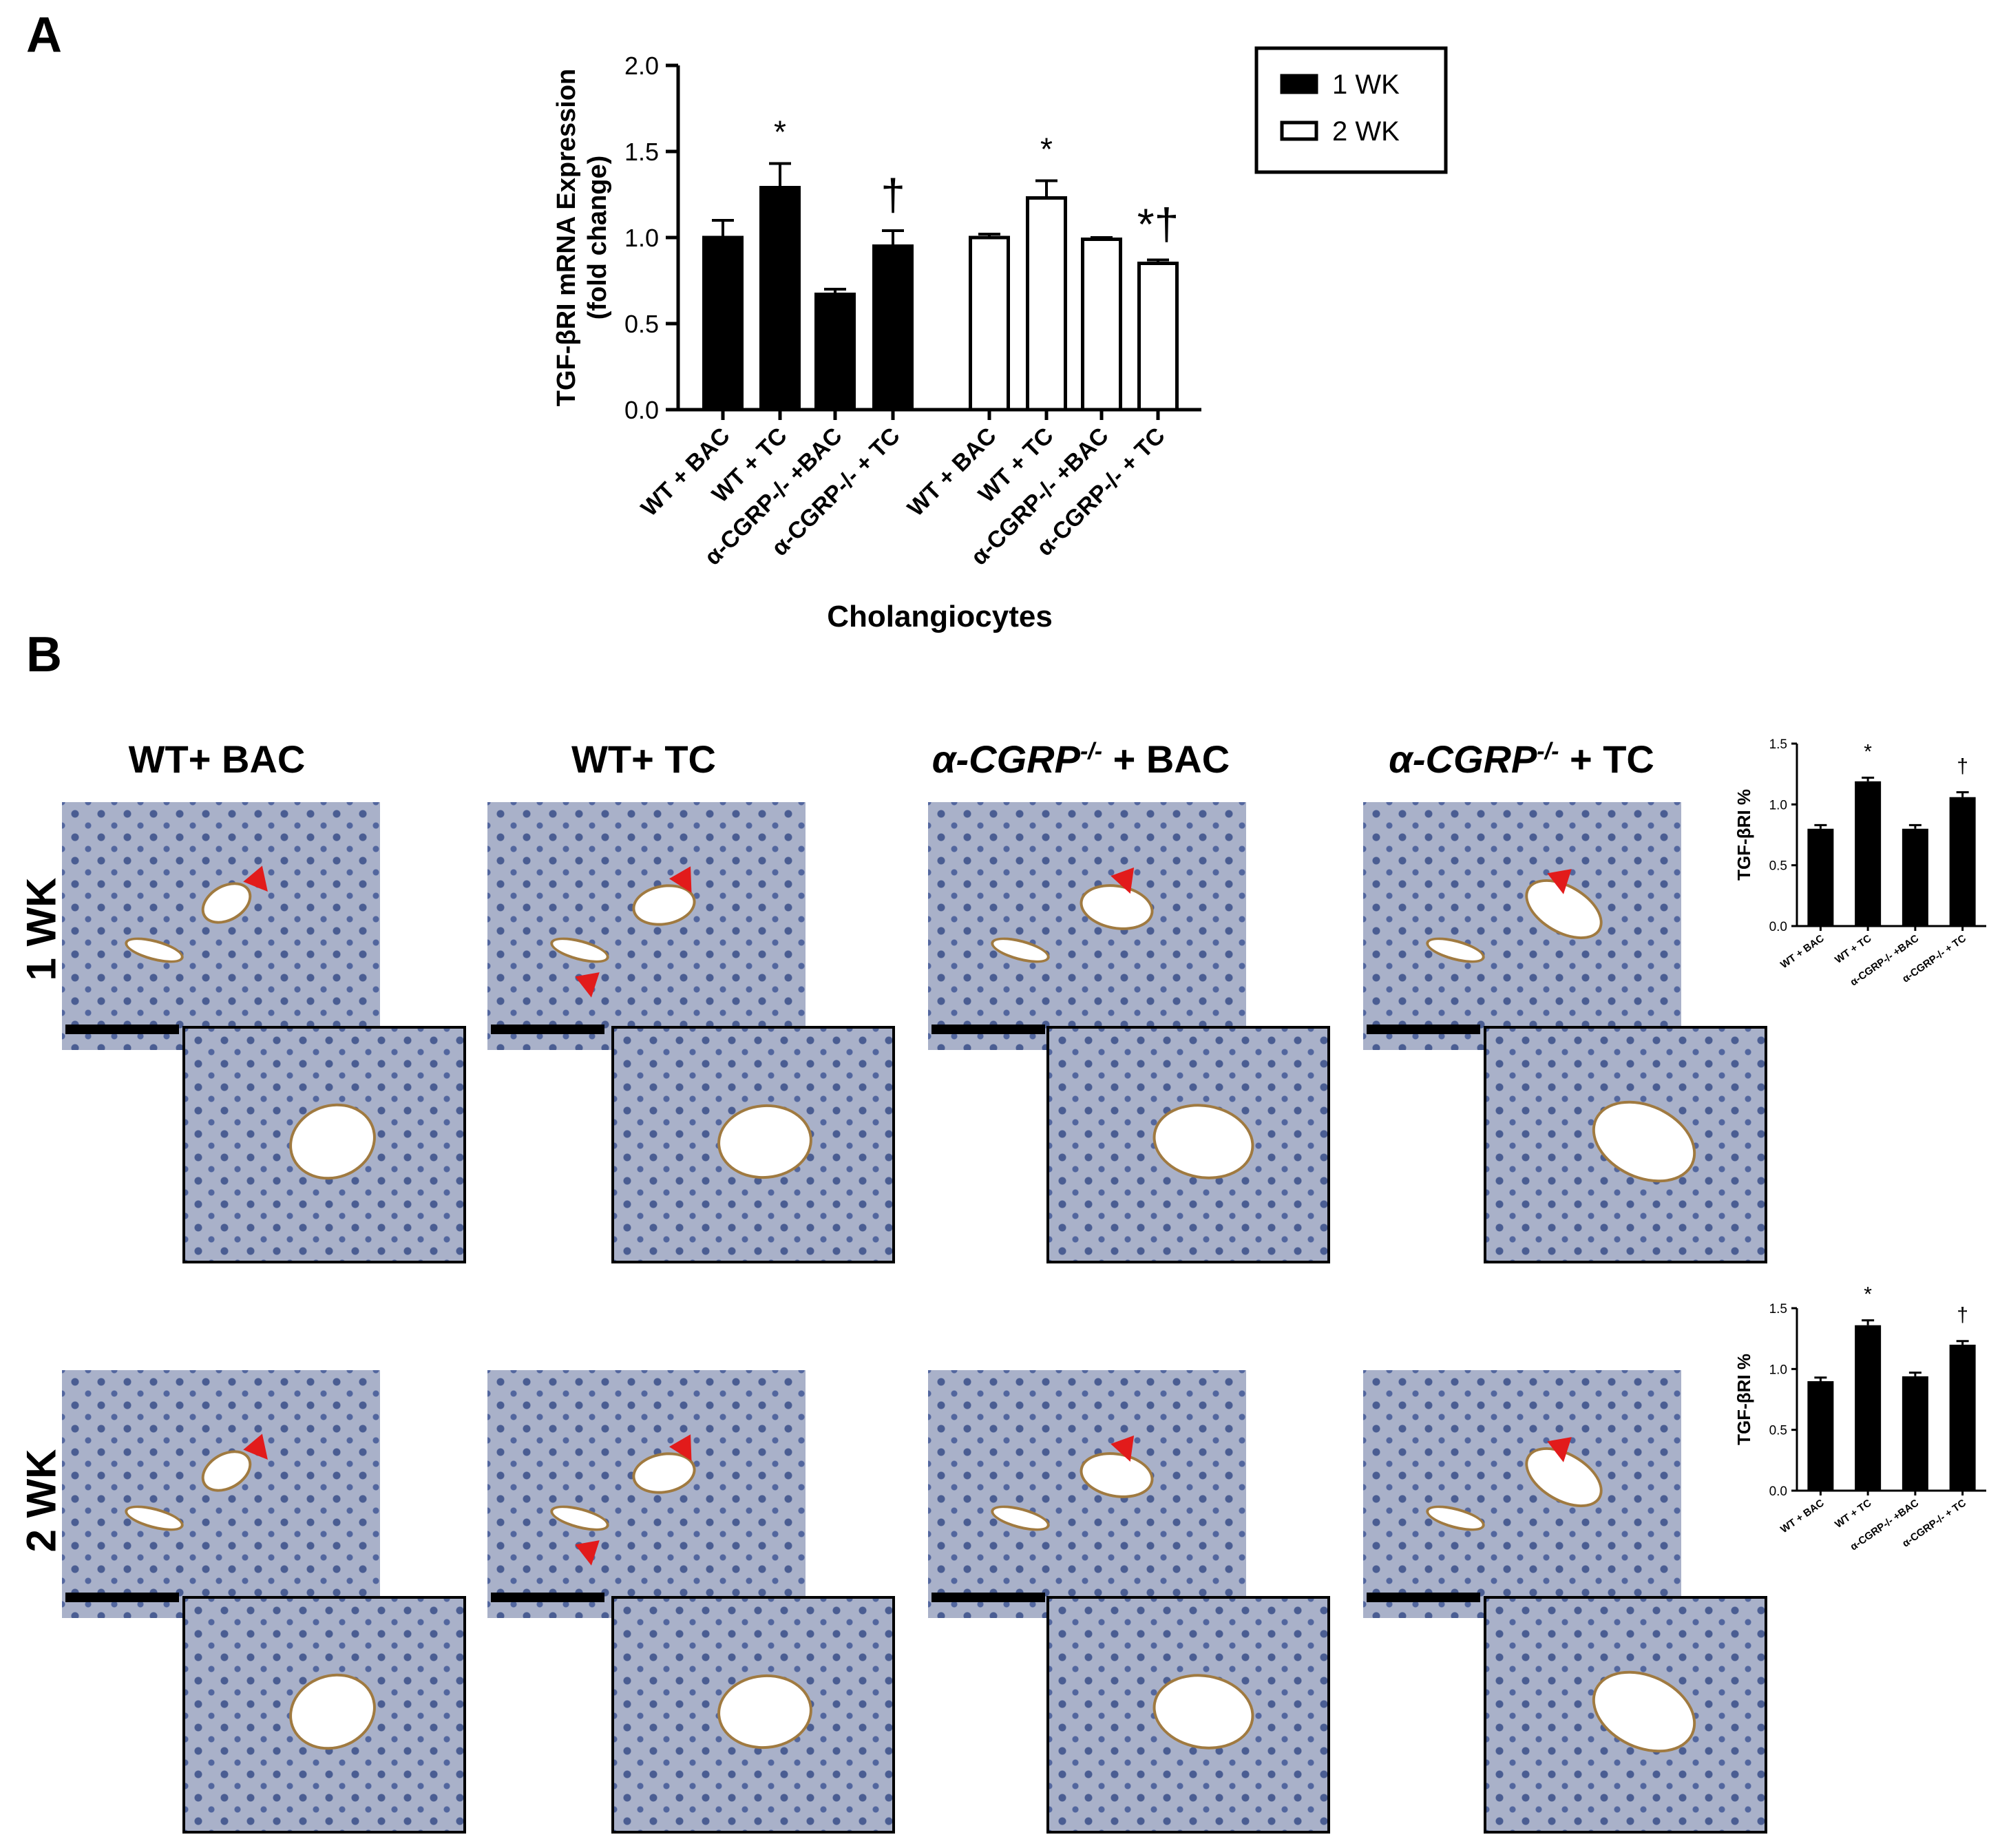 The width and height of the screenshot is (2000, 1848). Describe the element at coordinates (44, 35) in the screenshot. I see `panel-label-a: A` at that location.